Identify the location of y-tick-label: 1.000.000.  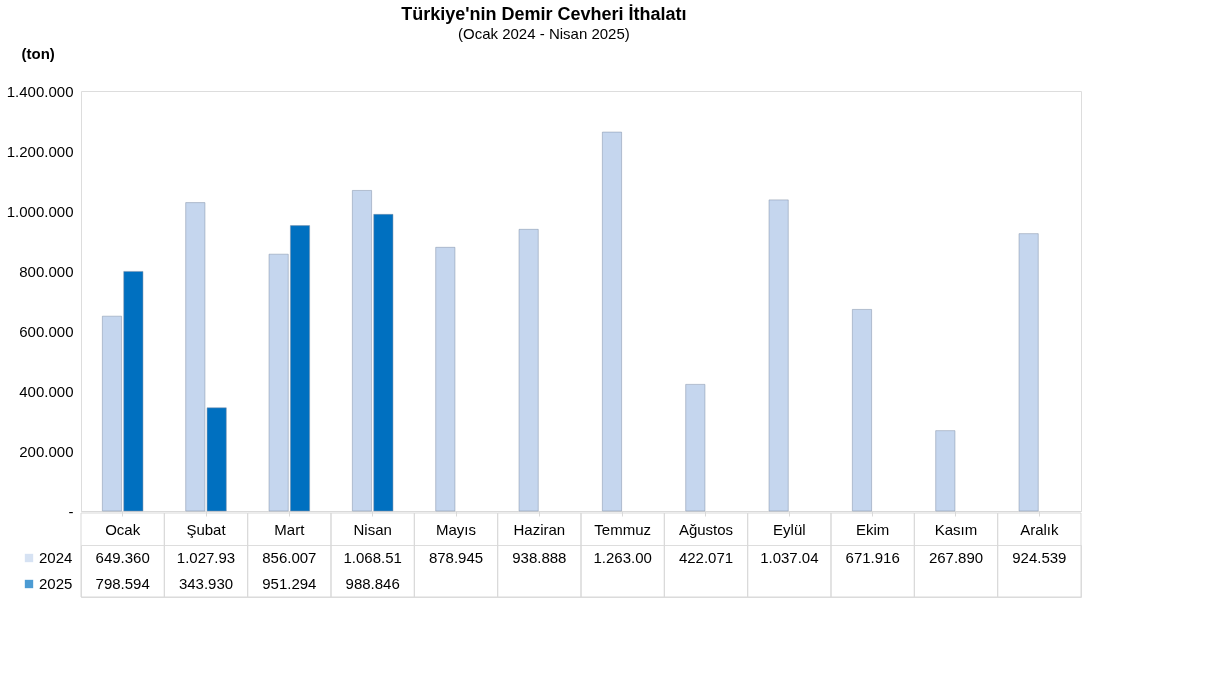
(40, 211).